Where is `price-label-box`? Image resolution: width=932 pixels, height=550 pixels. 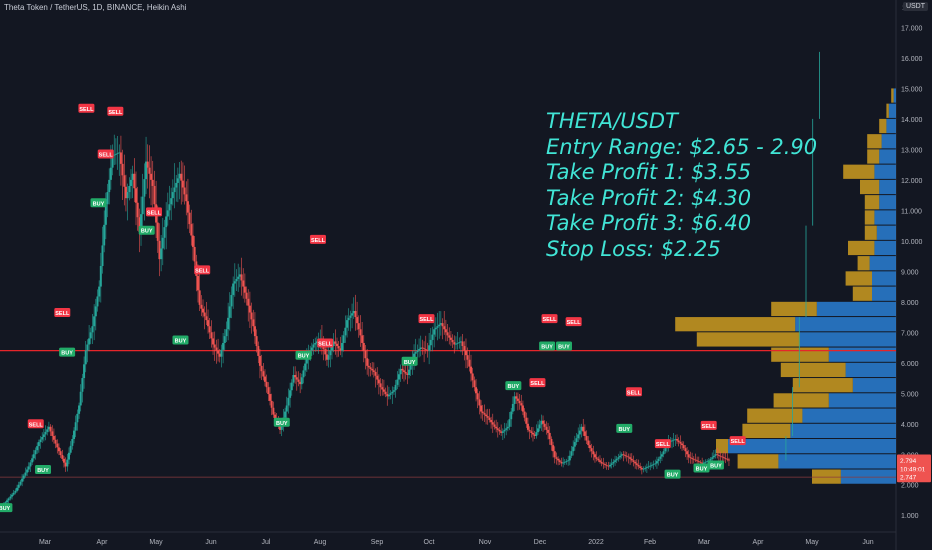
price-label-box is located at coordinates (914, 477).